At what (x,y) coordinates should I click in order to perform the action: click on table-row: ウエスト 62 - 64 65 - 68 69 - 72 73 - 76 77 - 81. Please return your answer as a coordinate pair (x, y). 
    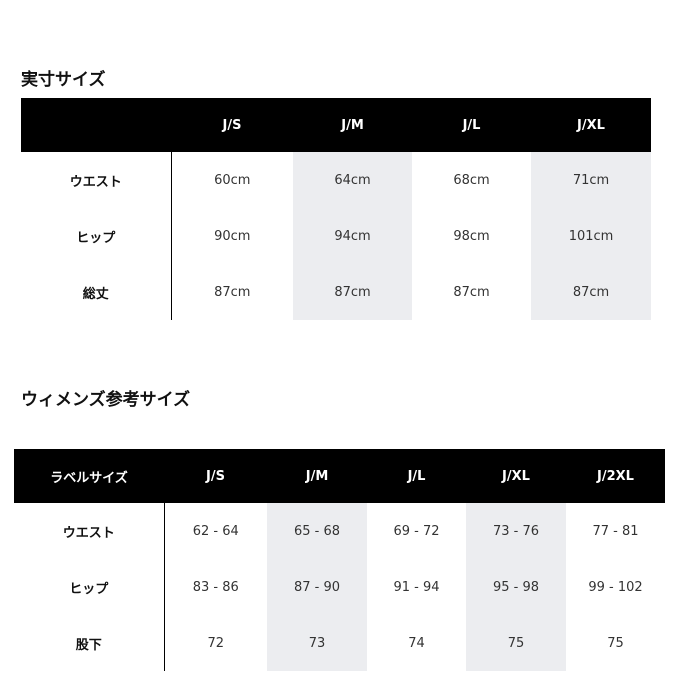
    Looking at the image, I should click on (339, 531).